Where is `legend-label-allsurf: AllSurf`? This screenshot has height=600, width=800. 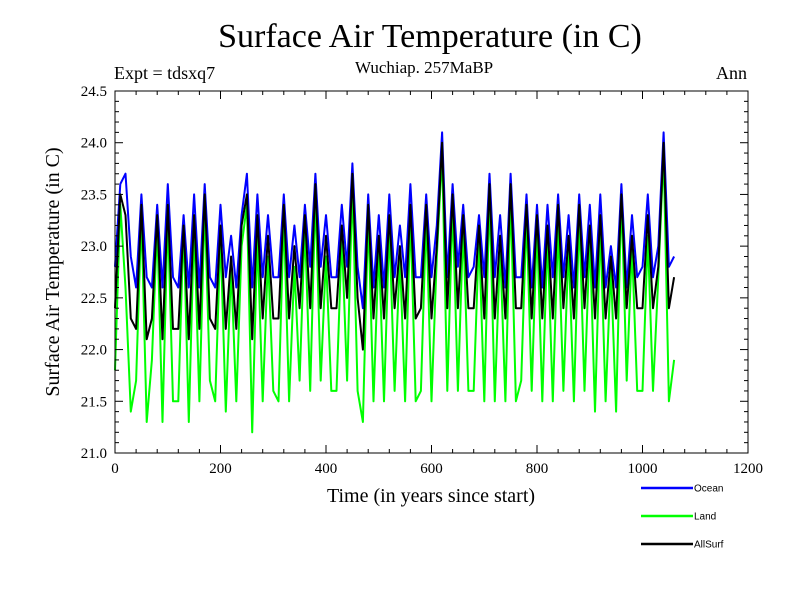
legend-label-allsurf: AllSurf is located at coordinates (709, 545).